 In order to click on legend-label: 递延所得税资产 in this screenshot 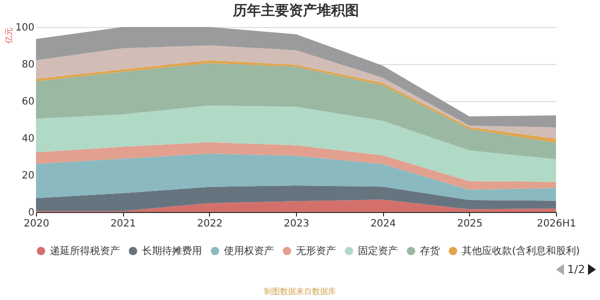, I will do `click(85, 251)`.